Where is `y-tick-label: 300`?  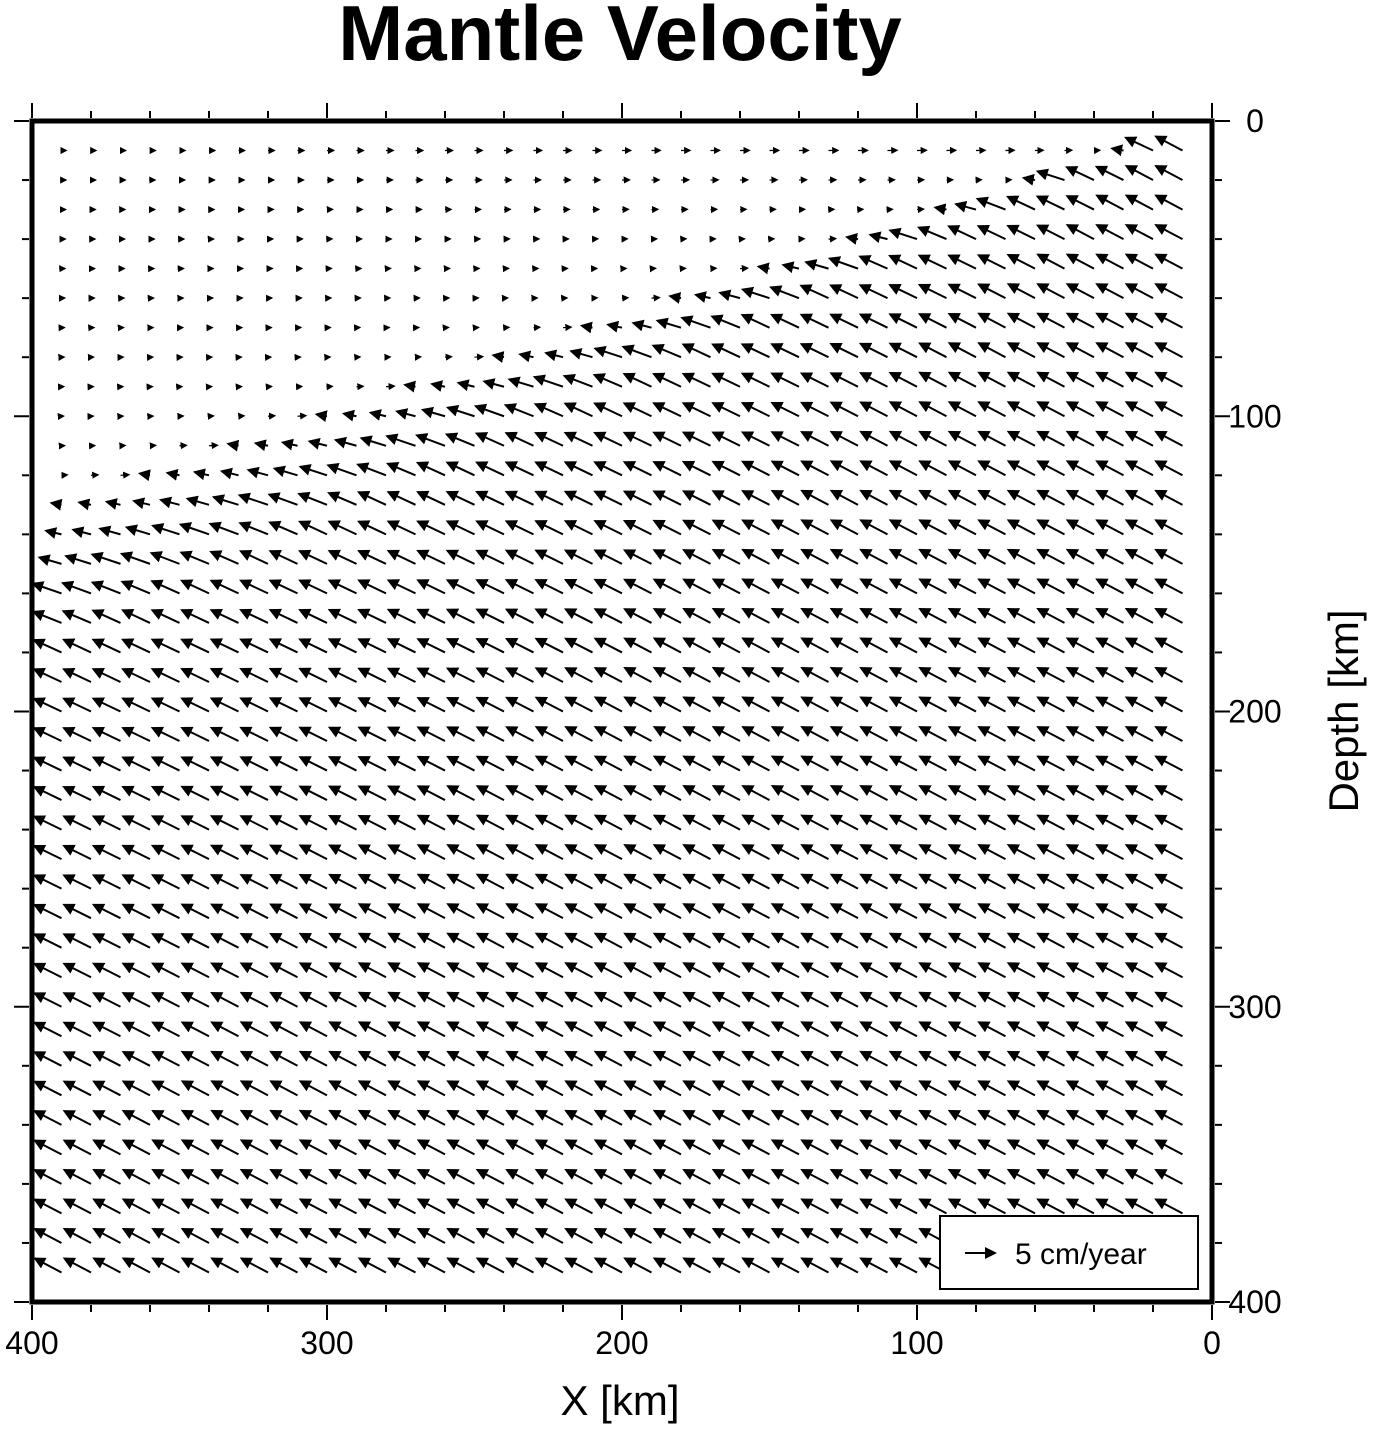
y-tick-label: 300 is located at coordinates (1254, 1007).